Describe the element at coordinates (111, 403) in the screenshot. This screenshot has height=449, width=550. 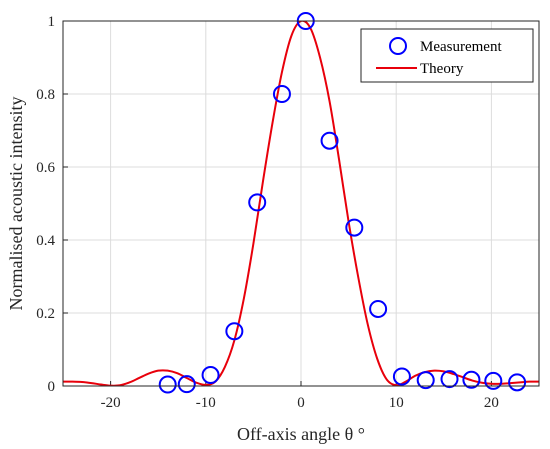
I see `x-tick-label: -20` at that location.